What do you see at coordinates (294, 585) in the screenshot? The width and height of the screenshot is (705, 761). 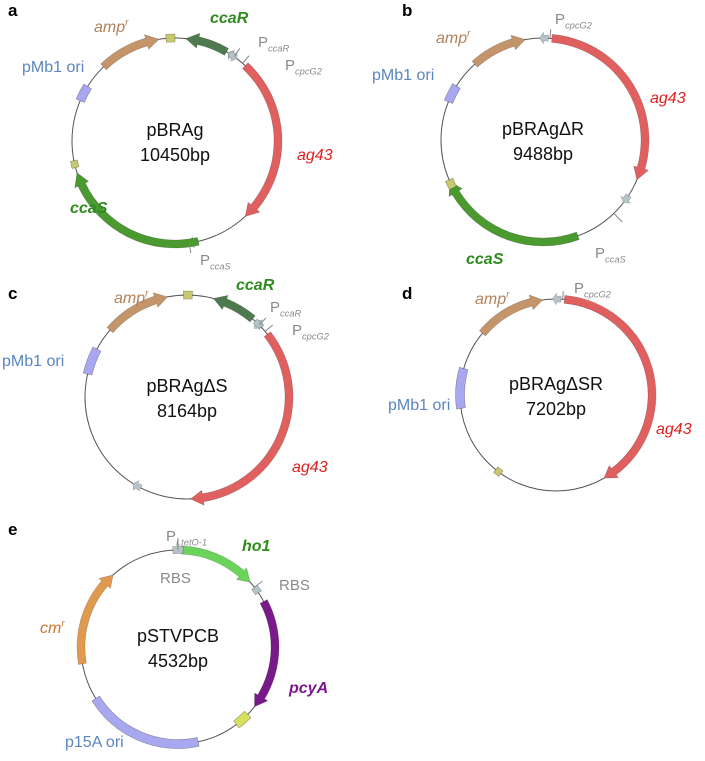 I see `feature-label: RBS` at bounding box center [294, 585].